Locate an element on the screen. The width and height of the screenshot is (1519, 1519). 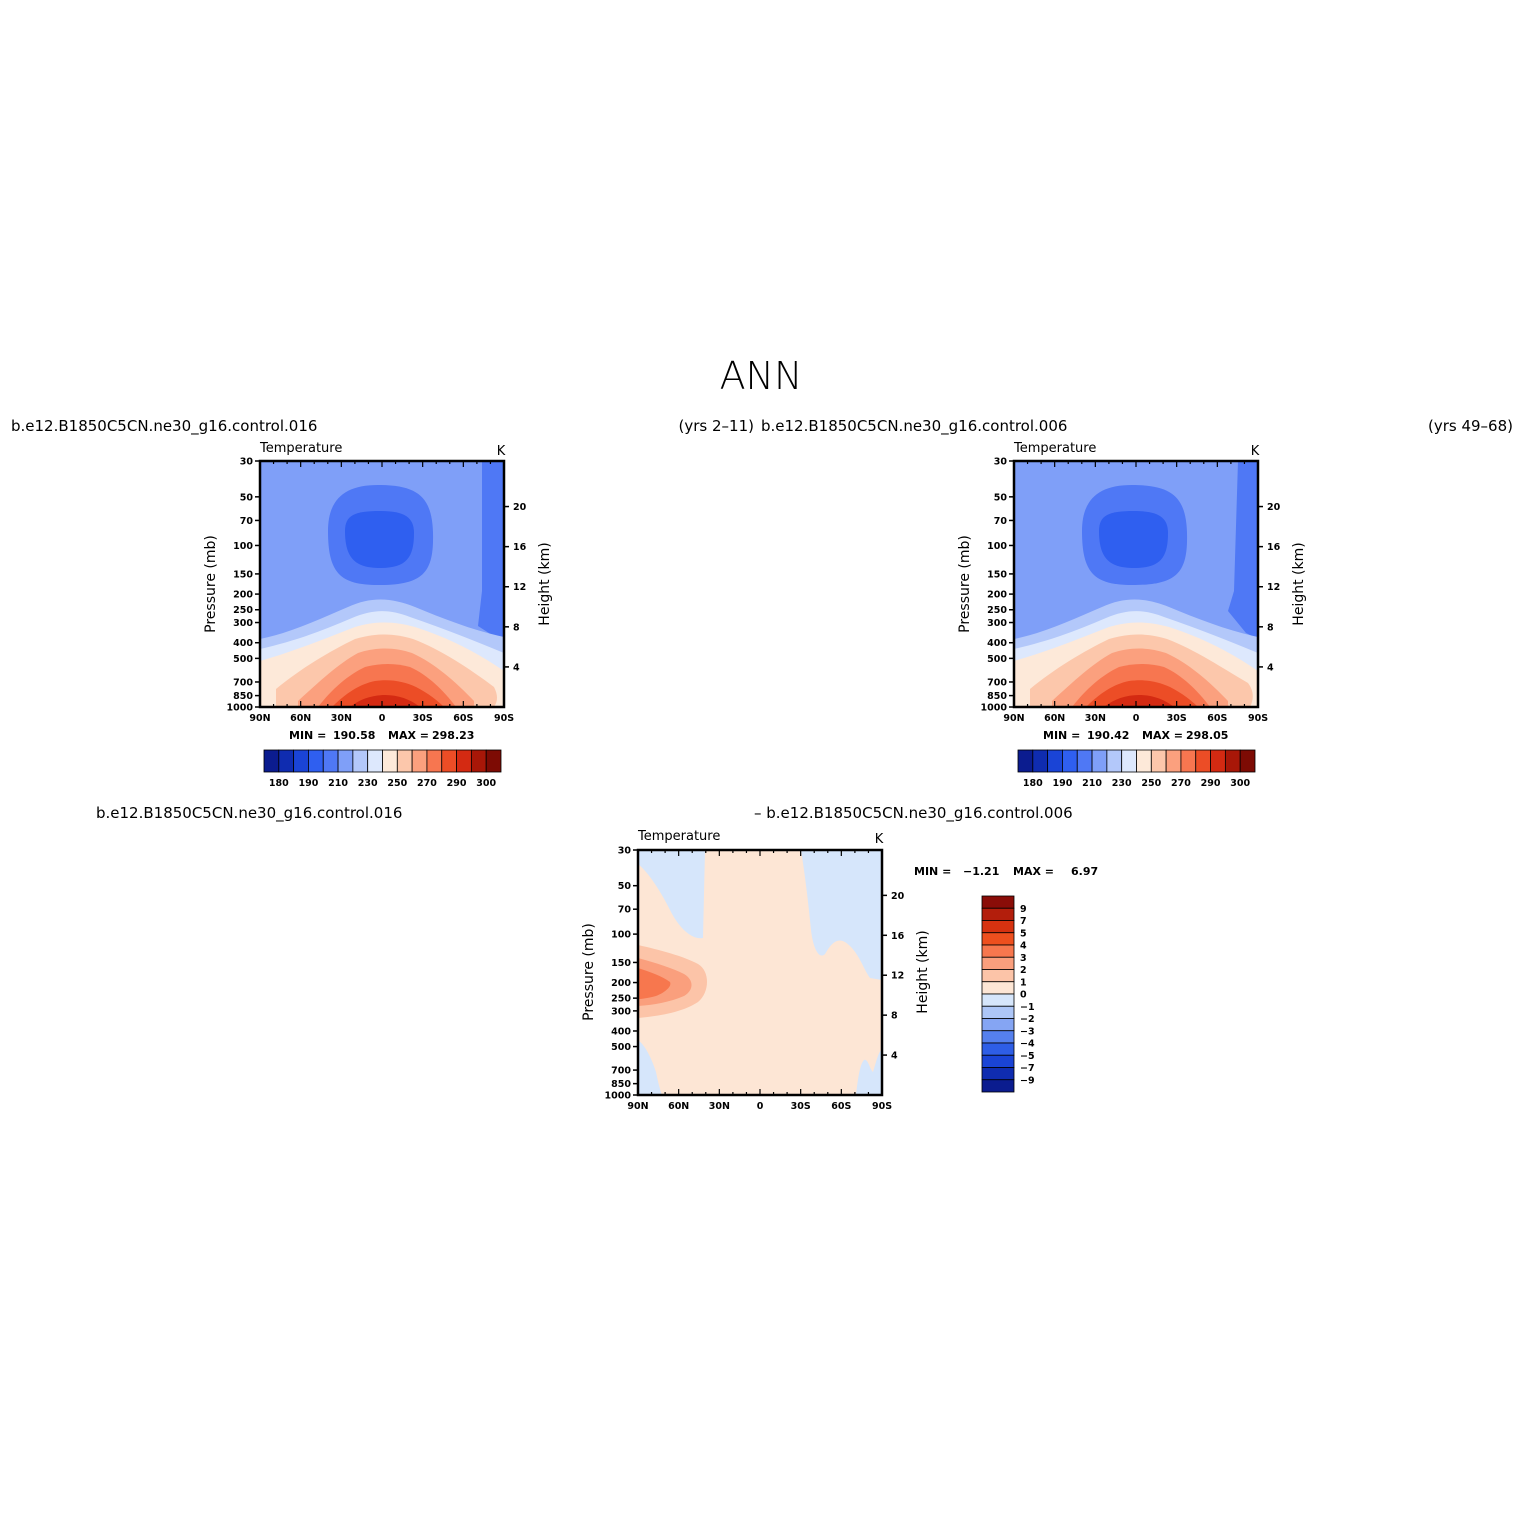
panel-case2-title: Temperature is located at coordinates (1054, 448).